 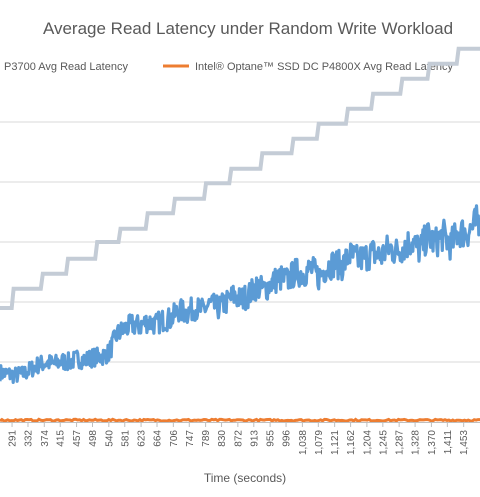 What do you see at coordinates (335, 442) in the screenshot?
I see `x-tick-label: 1,121` at bounding box center [335, 442].